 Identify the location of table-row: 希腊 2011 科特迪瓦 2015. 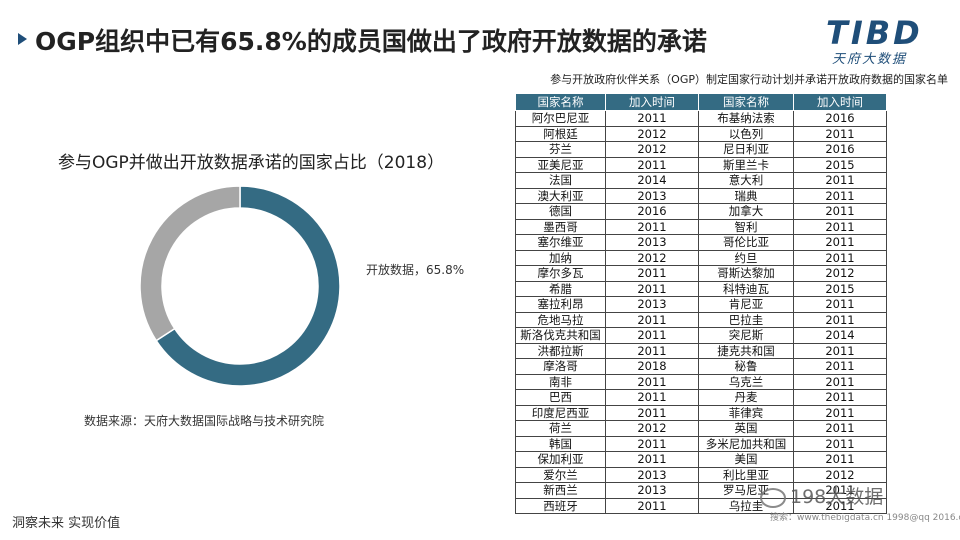
(701, 288).